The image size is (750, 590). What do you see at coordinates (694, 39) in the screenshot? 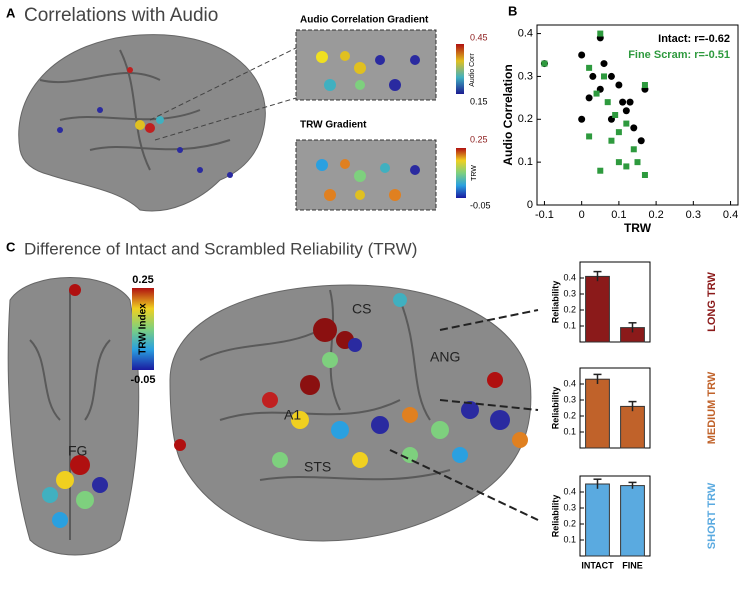
I see `legend-entry: Intact: r=-0.62` at bounding box center [694, 39].